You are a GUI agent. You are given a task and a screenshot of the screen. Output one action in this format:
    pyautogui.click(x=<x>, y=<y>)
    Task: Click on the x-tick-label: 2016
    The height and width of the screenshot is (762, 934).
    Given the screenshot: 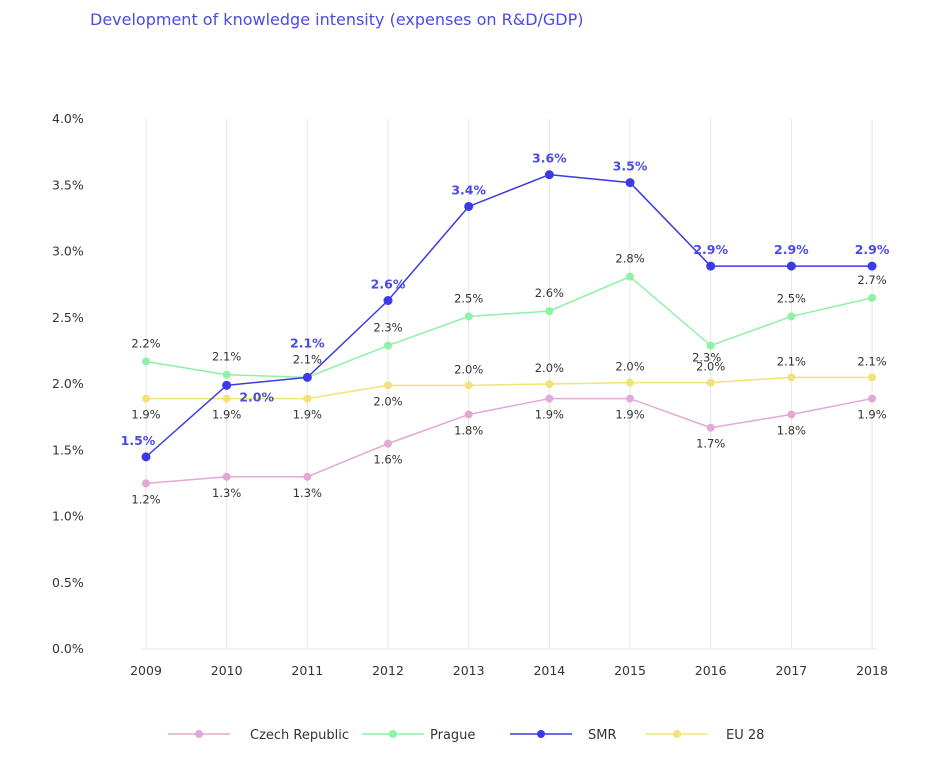 What is the action you would take?
    pyautogui.click(x=711, y=670)
    